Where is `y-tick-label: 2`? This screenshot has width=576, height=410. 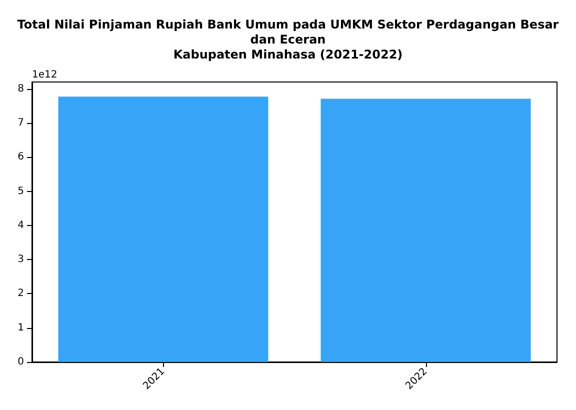
y-tick-label: 2 is located at coordinates (21, 294).